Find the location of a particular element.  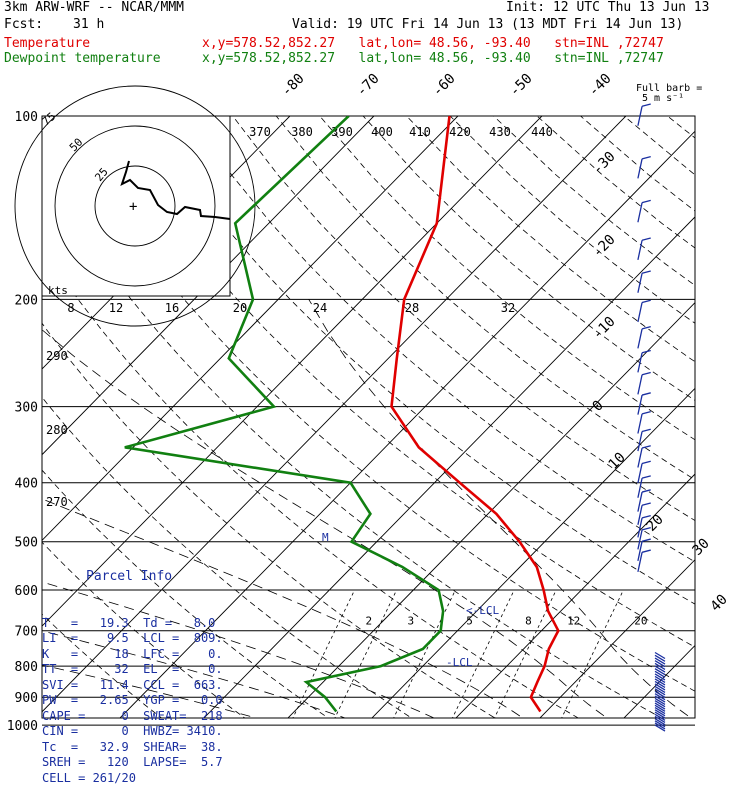

hodograph-units: kts is located at coordinates (58, 290).